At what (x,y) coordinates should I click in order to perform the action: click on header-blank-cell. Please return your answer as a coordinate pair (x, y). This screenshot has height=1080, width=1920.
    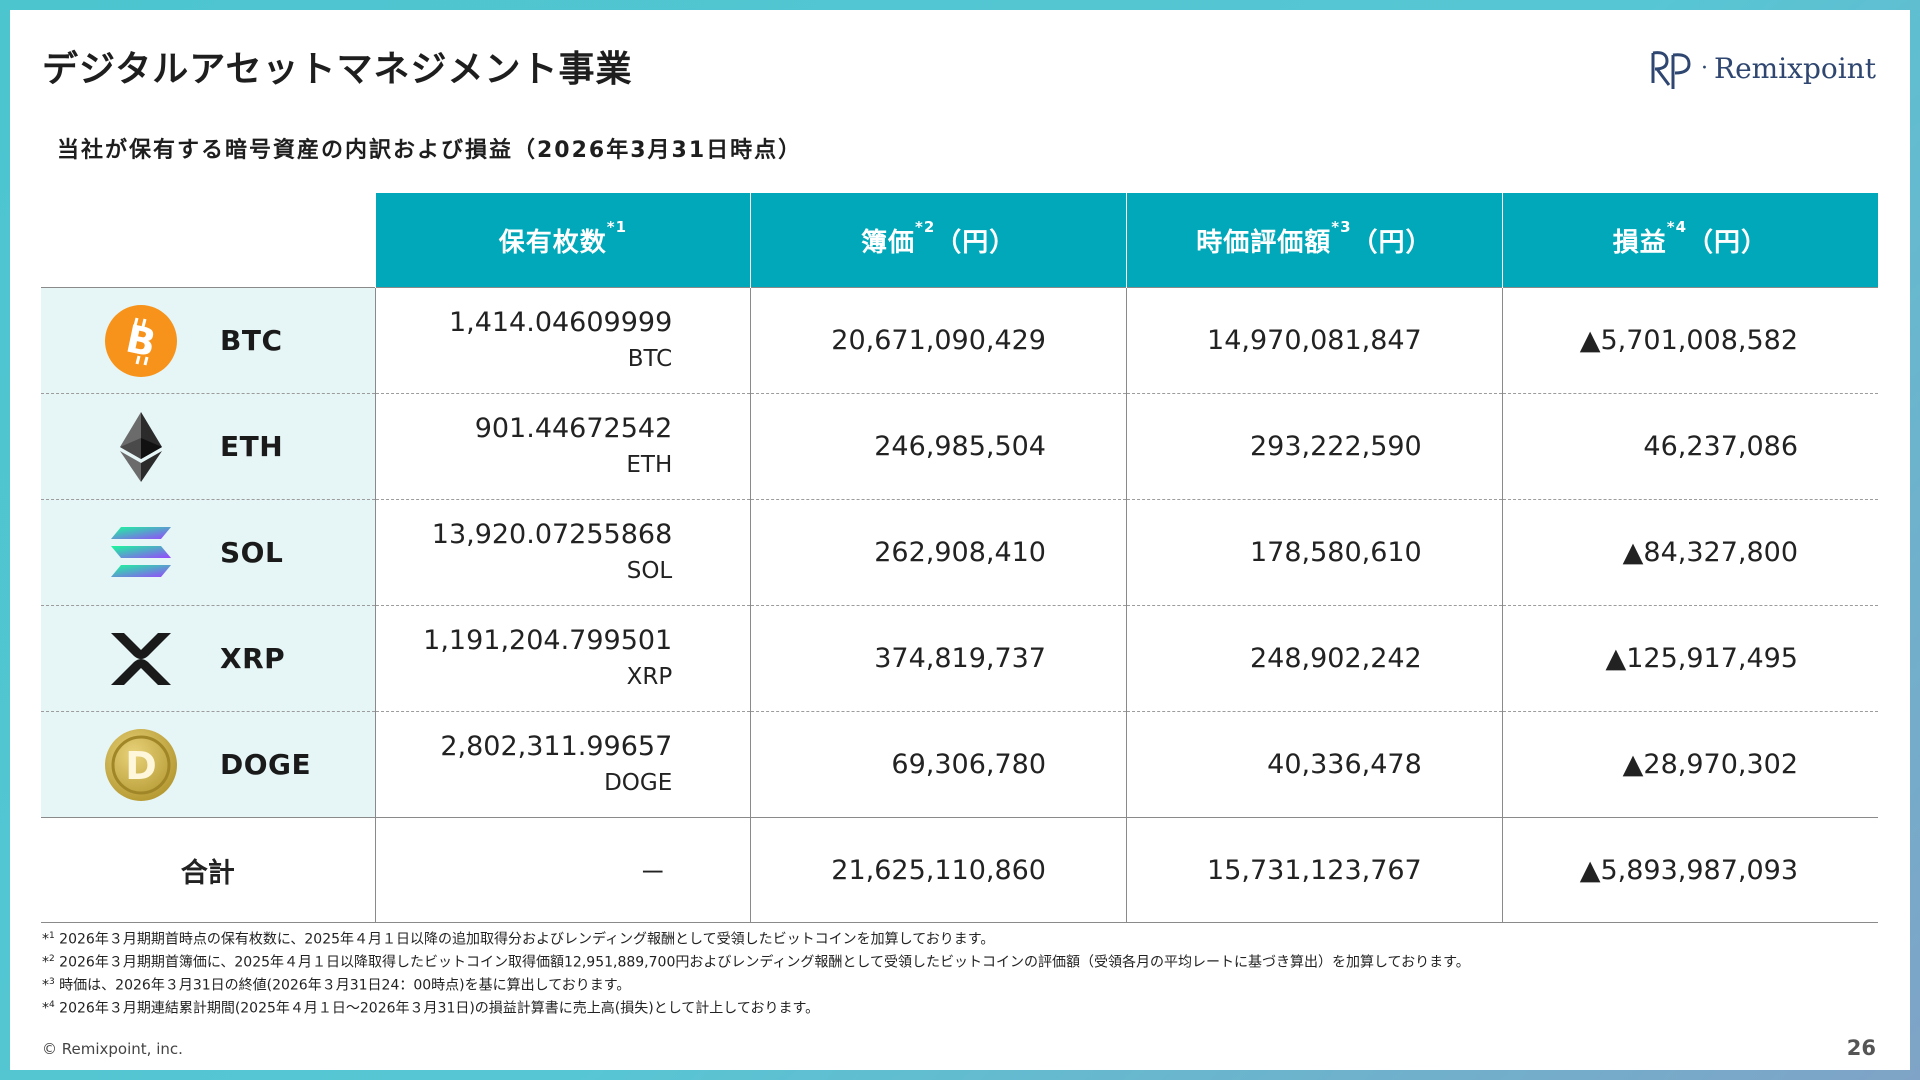
    Looking at the image, I should click on (208, 240).